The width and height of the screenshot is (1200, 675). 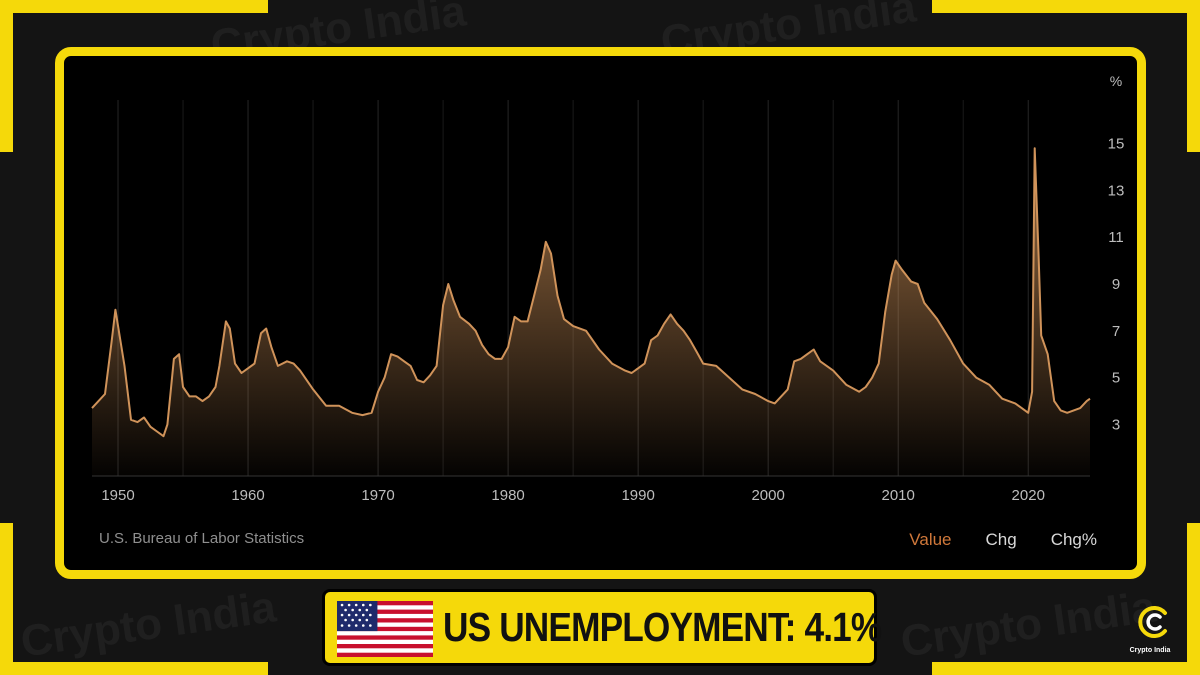 What do you see at coordinates (1116, 190) in the screenshot?
I see `y-tick-label: 13` at bounding box center [1116, 190].